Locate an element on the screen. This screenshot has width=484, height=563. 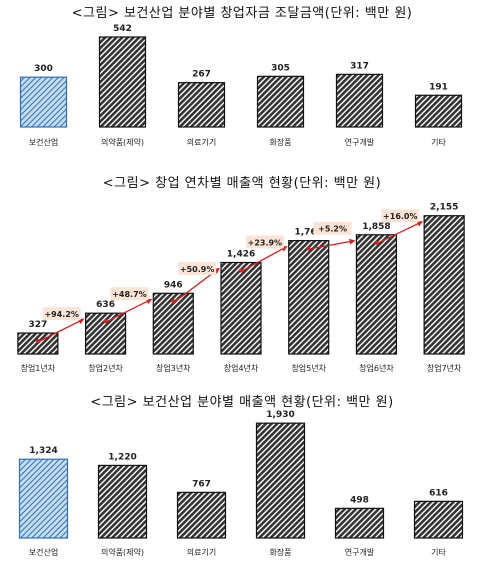
value-label: 2,155 is located at coordinates (444, 208).